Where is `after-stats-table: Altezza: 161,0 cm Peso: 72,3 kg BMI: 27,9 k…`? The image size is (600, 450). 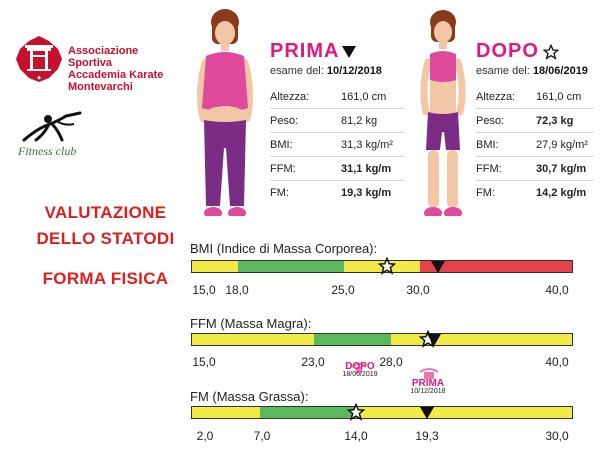
after-stats-table: Altezza: 161,0 cm Peso: 72,3 kg BMI: 27,9 k… is located at coordinates (535, 144).